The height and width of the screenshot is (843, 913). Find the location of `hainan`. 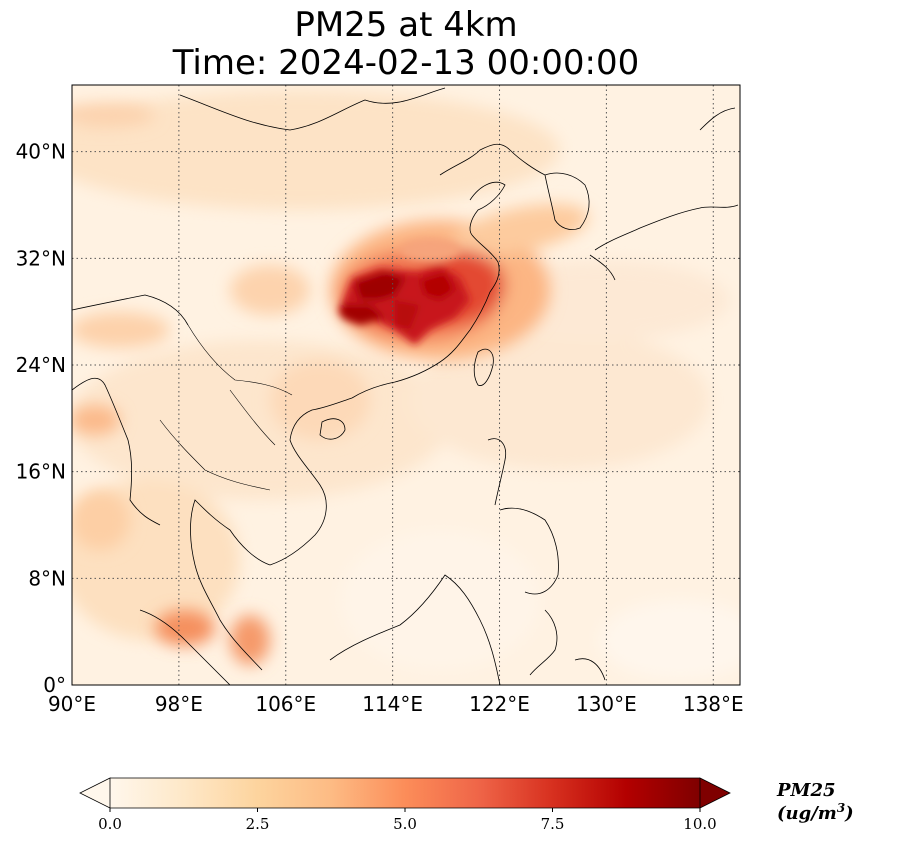

hainan is located at coordinates (332, 429).